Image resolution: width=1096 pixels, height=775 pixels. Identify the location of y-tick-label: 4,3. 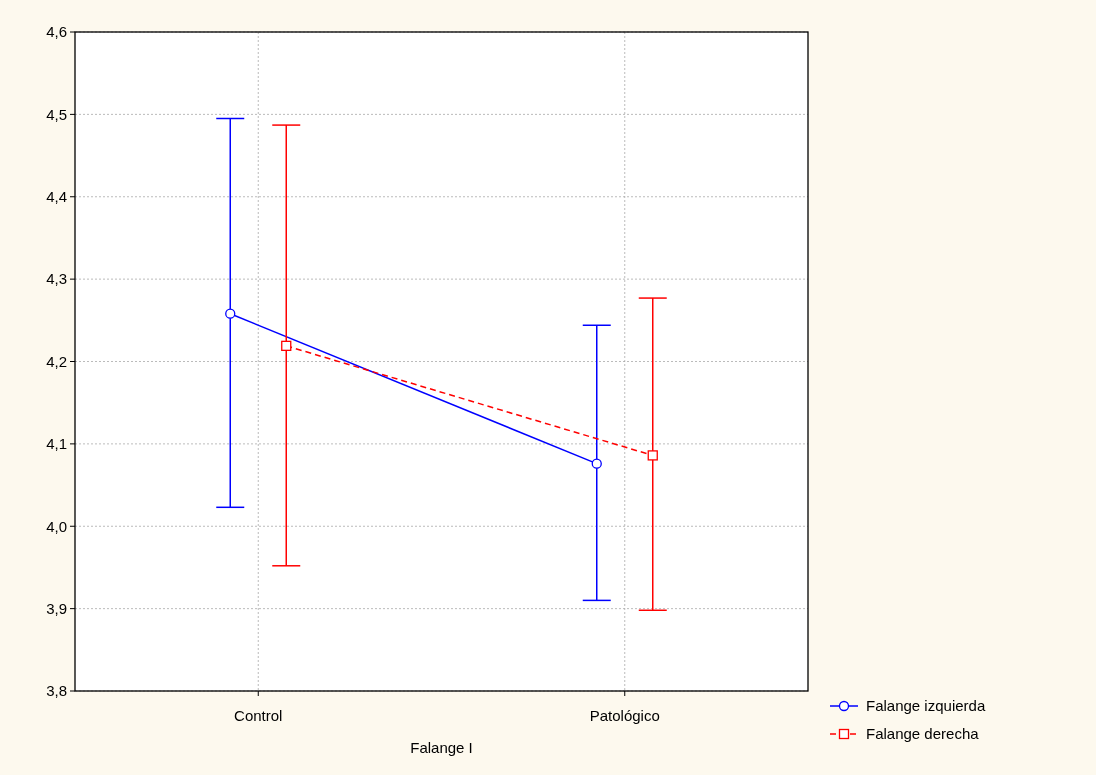
(56, 279).